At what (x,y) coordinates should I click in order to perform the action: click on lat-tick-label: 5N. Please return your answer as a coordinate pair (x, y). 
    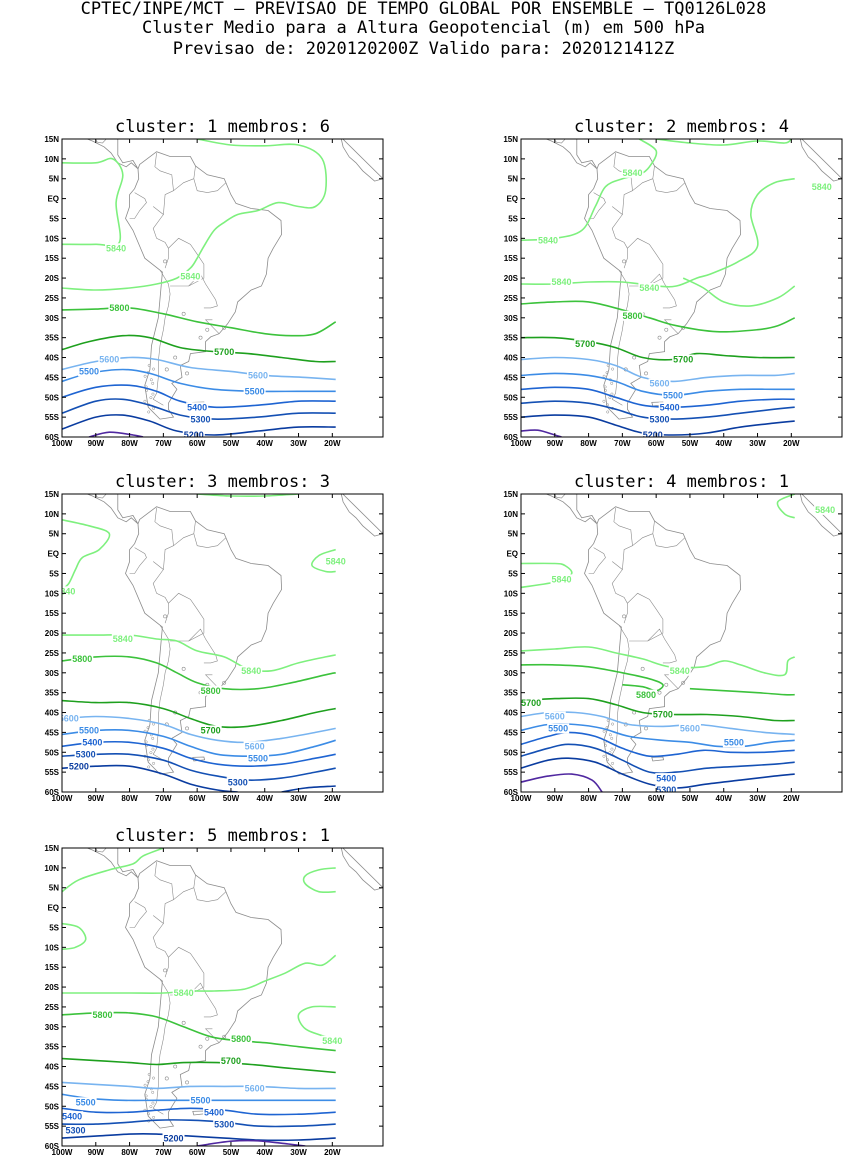
    Looking at the image, I should click on (513, 179).